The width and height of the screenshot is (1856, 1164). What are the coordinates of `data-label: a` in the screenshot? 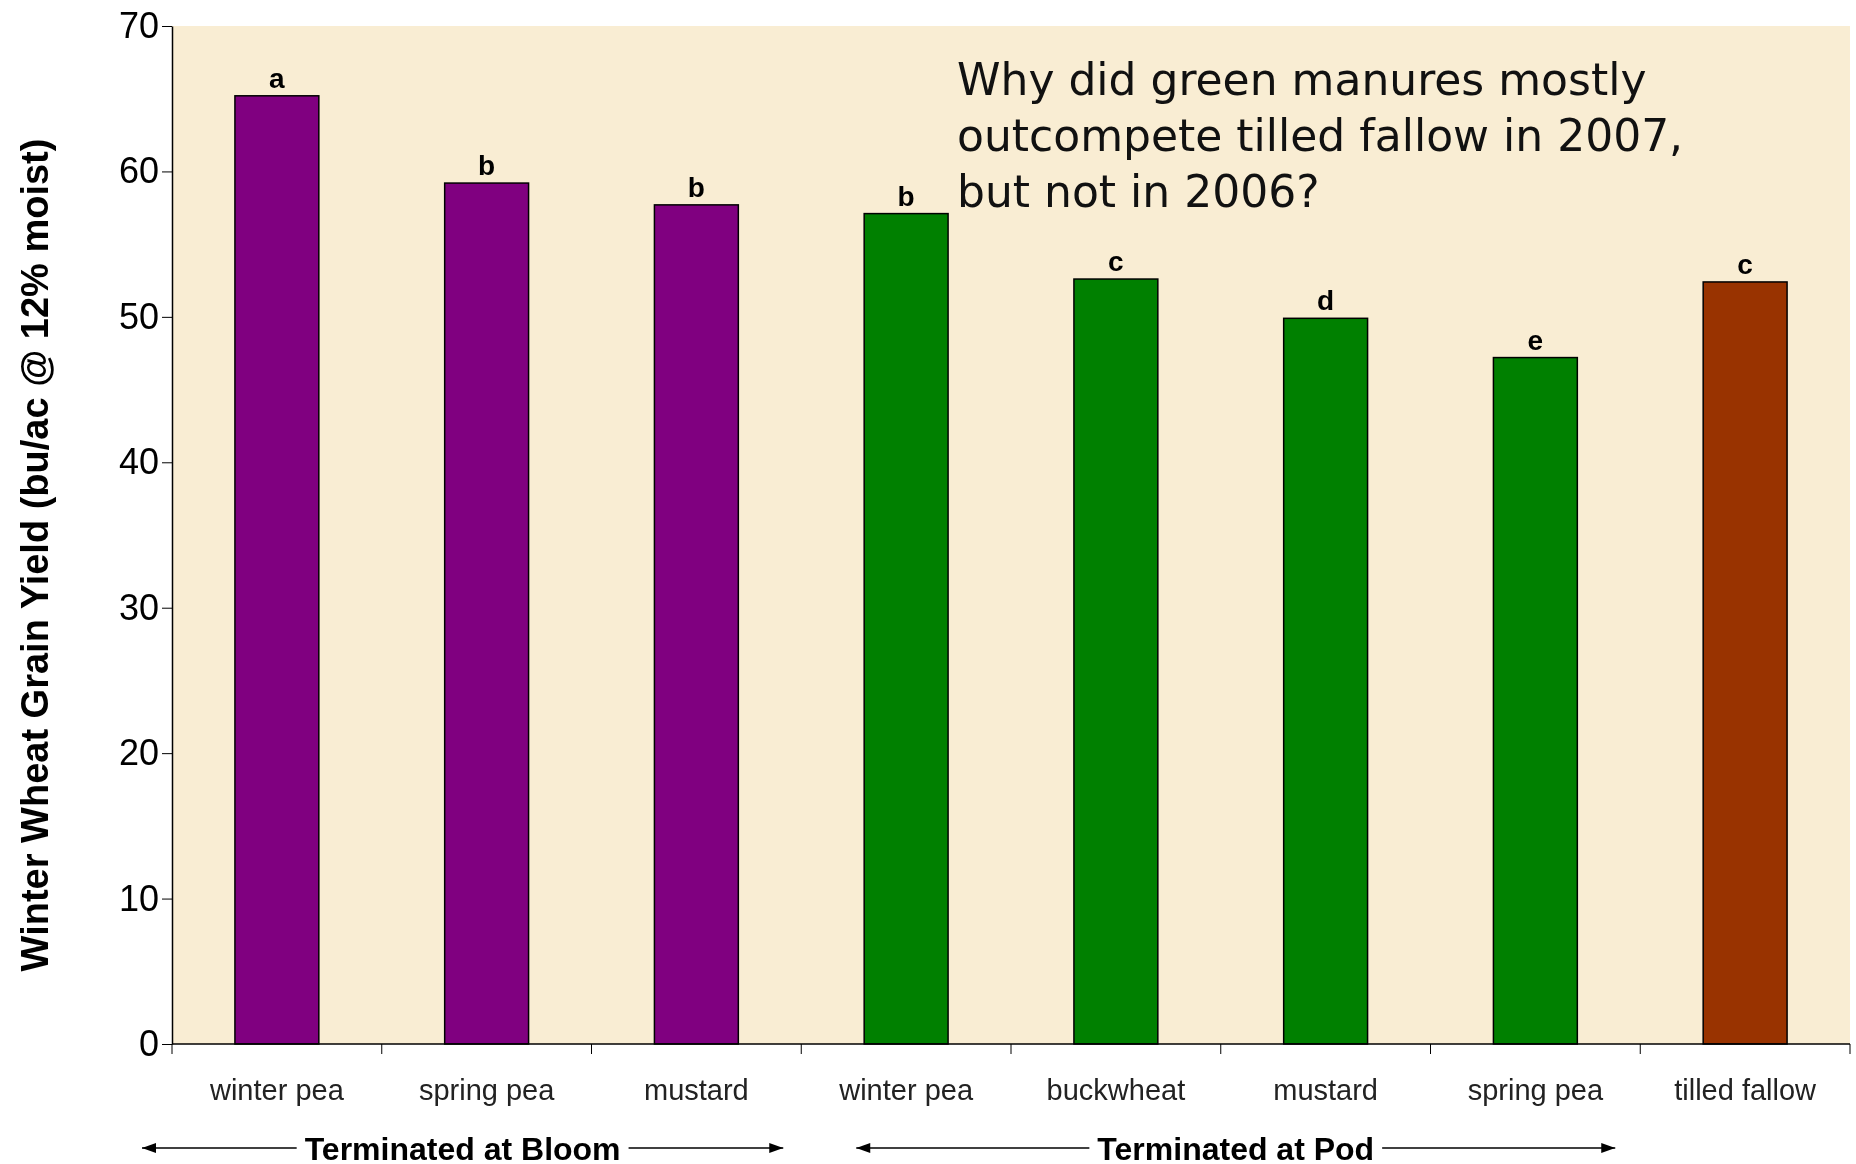 It's located at (277, 78).